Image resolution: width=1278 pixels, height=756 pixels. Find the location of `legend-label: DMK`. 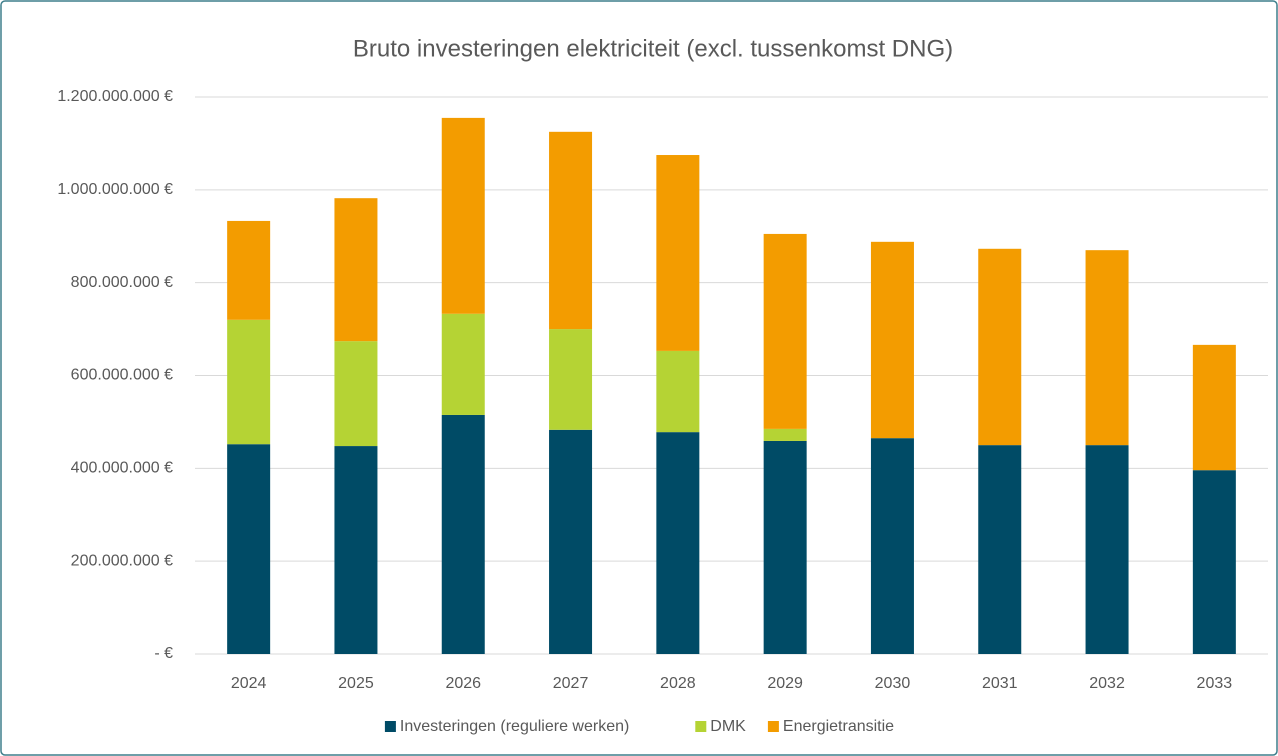

legend-label: DMK is located at coordinates (728, 726).